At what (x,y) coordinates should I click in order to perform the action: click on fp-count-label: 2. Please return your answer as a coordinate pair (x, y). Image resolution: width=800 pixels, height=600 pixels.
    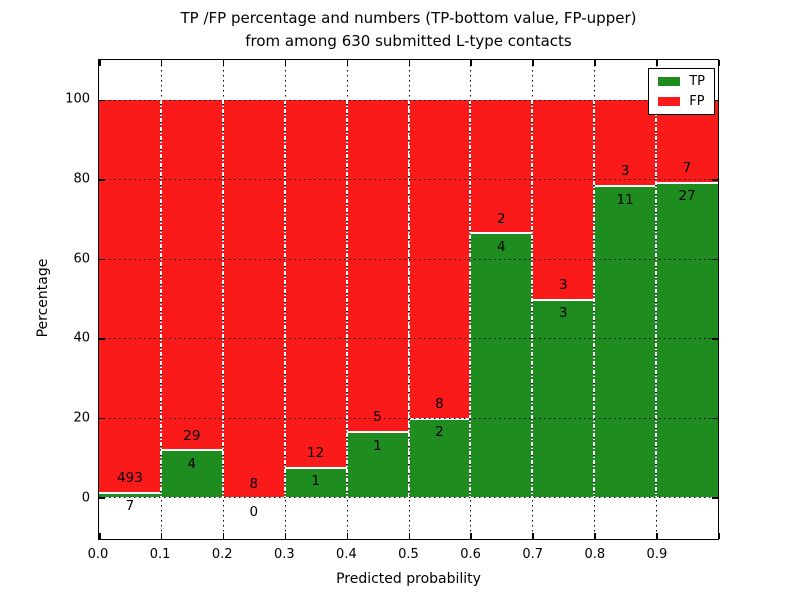
    Looking at the image, I should click on (501, 218).